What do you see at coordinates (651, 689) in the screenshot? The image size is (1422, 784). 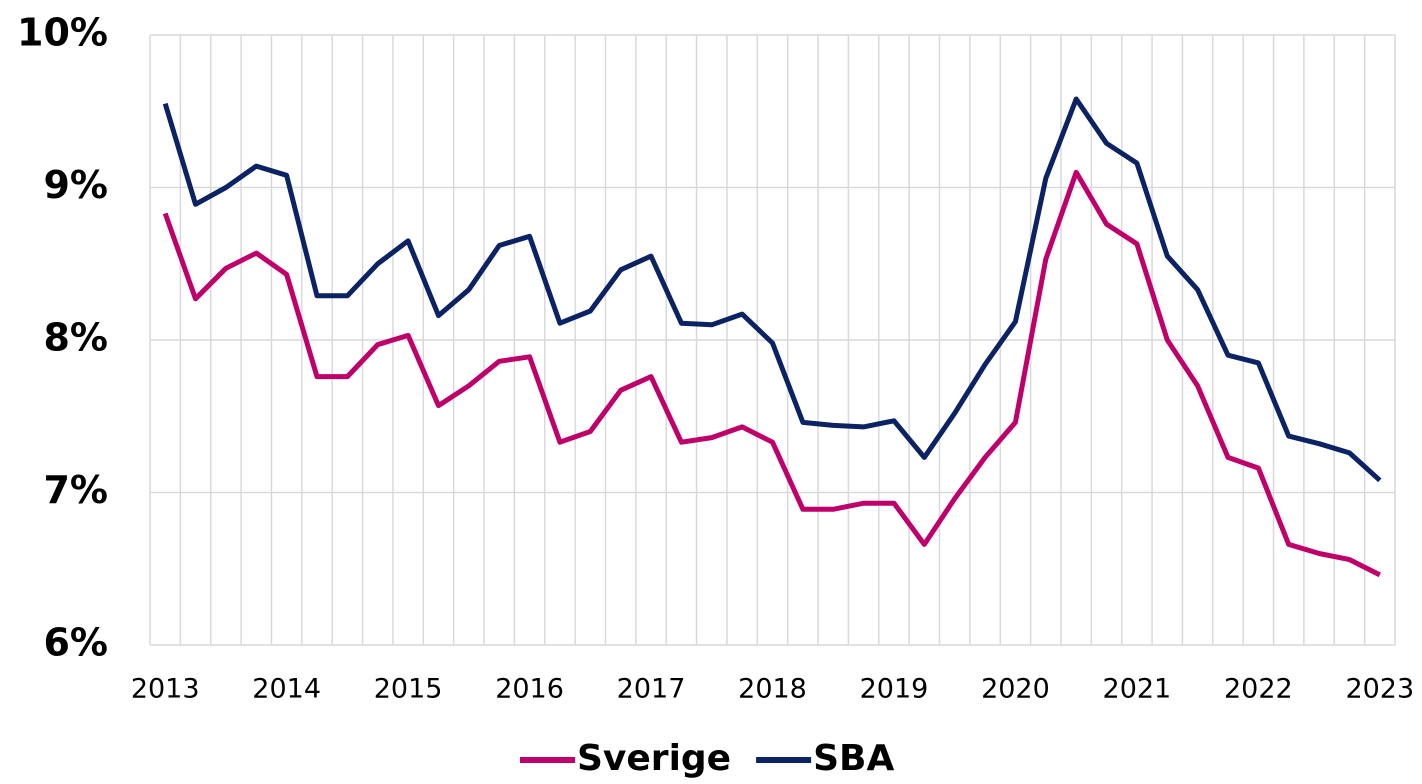 I see `x-tick-label: 2017` at bounding box center [651, 689].